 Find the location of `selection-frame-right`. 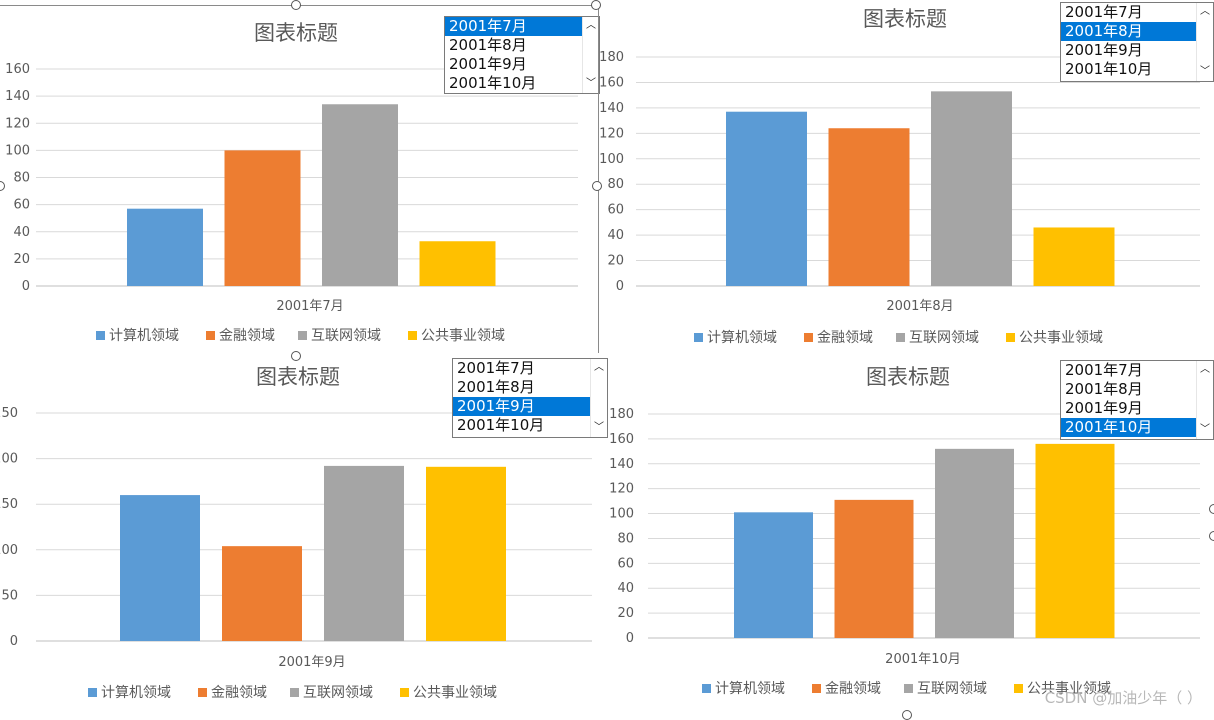

selection-frame-right is located at coordinates (598, 179).